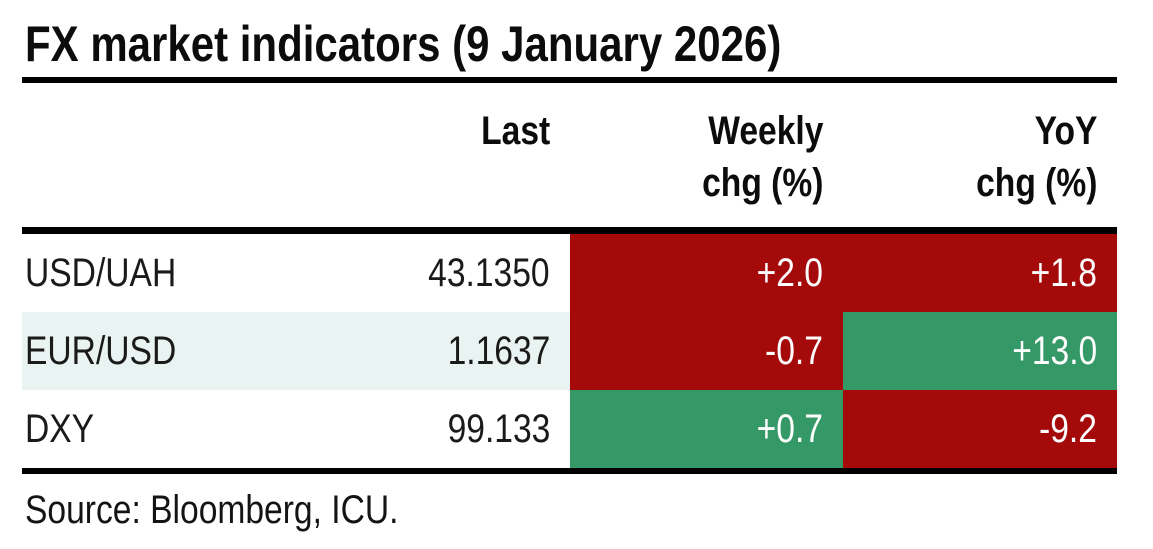 This screenshot has width=1153, height=549. Describe the element at coordinates (489, 272) in the screenshot. I see `last-value: 43.1350` at that location.